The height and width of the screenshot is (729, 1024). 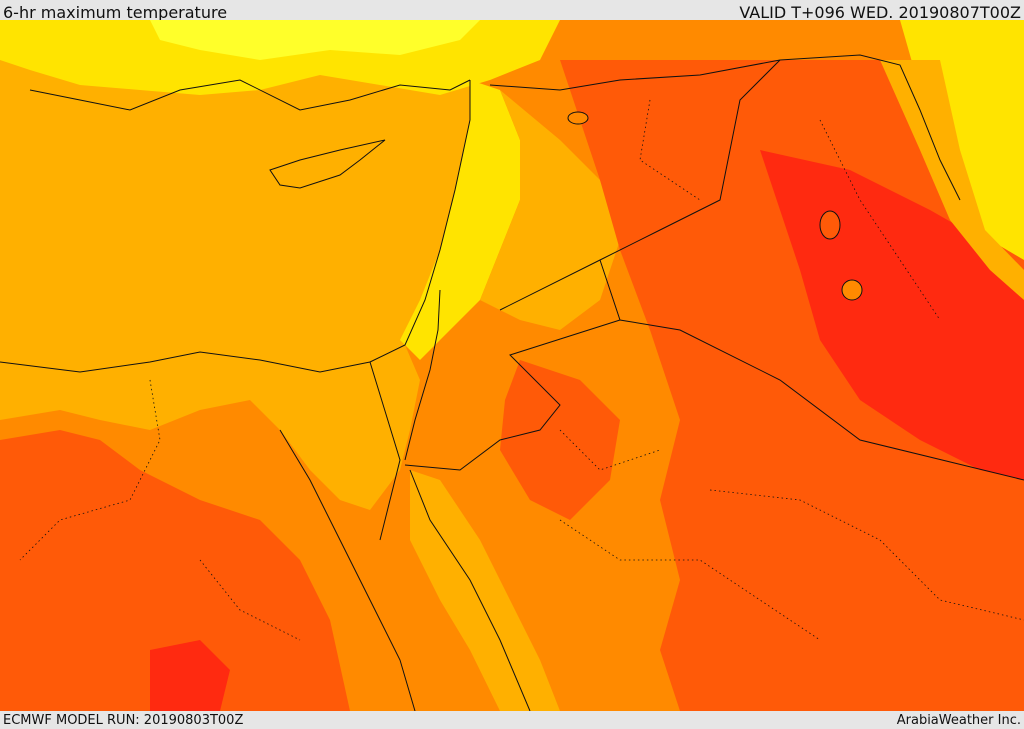 What do you see at coordinates (880, 12) in the screenshot?
I see `valid-time: VALID T+096 WED. 20190807T00Z` at bounding box center [880, 12].